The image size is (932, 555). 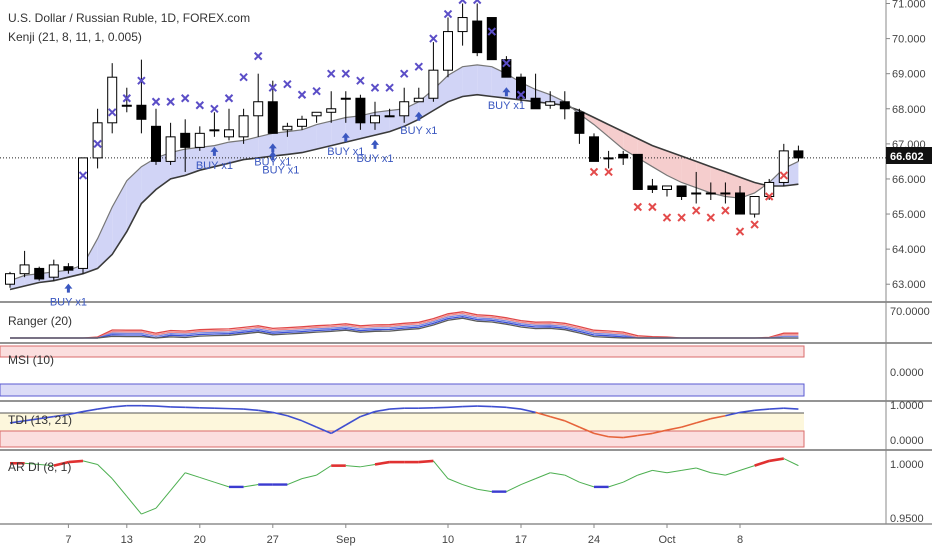 I want to click on ranger-pane-title: Ranger (20), so click(x=40, y=321).